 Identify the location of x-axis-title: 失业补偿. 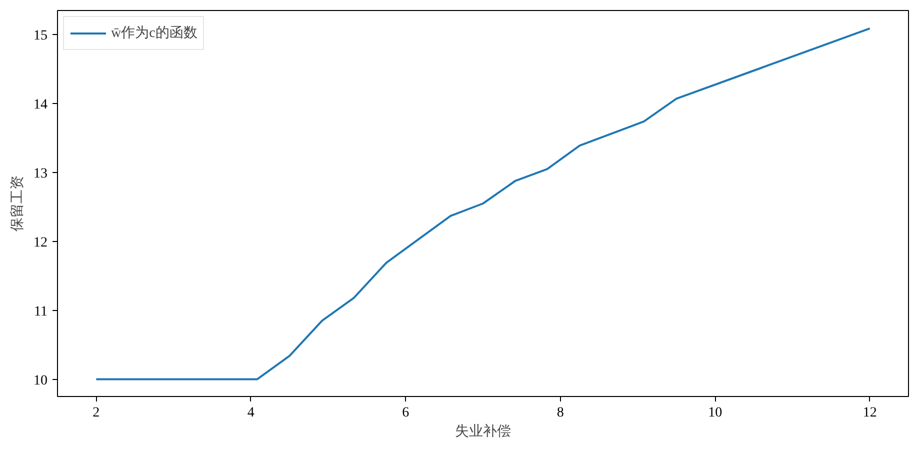
(483, 432).